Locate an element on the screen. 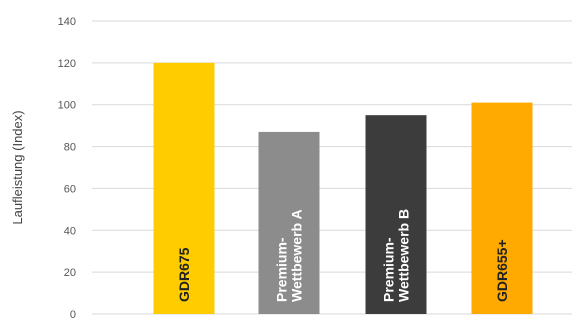 The width and height of the screenshot is (578, 321). y-tick-label: 140 is located at coordinates (67, 22).